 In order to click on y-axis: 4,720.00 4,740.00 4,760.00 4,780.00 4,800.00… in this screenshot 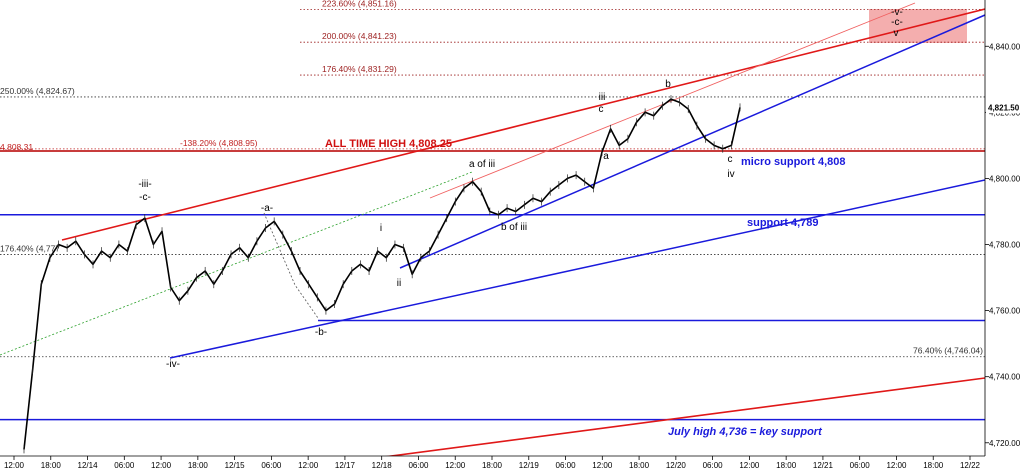, I will do `click(1003, 228)`.